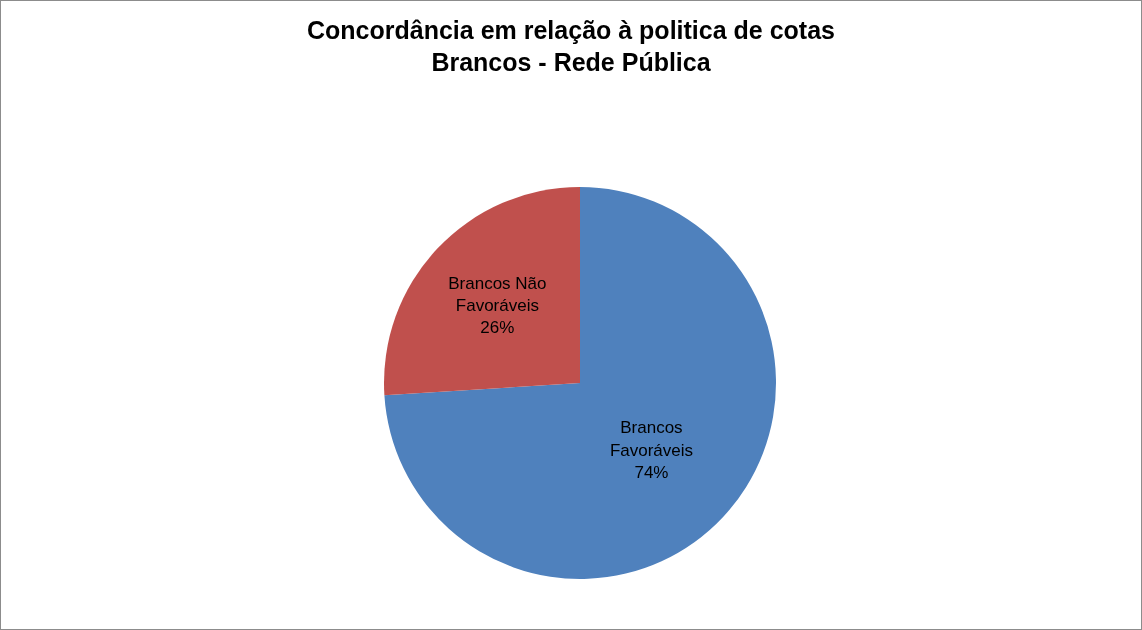  What do you see at coordinates (571, 46) in the screenshot?
I see `chart-title: Concordância em relação à politica de cotas Brancos - Rede Pública` at bounding box center [571, 46].